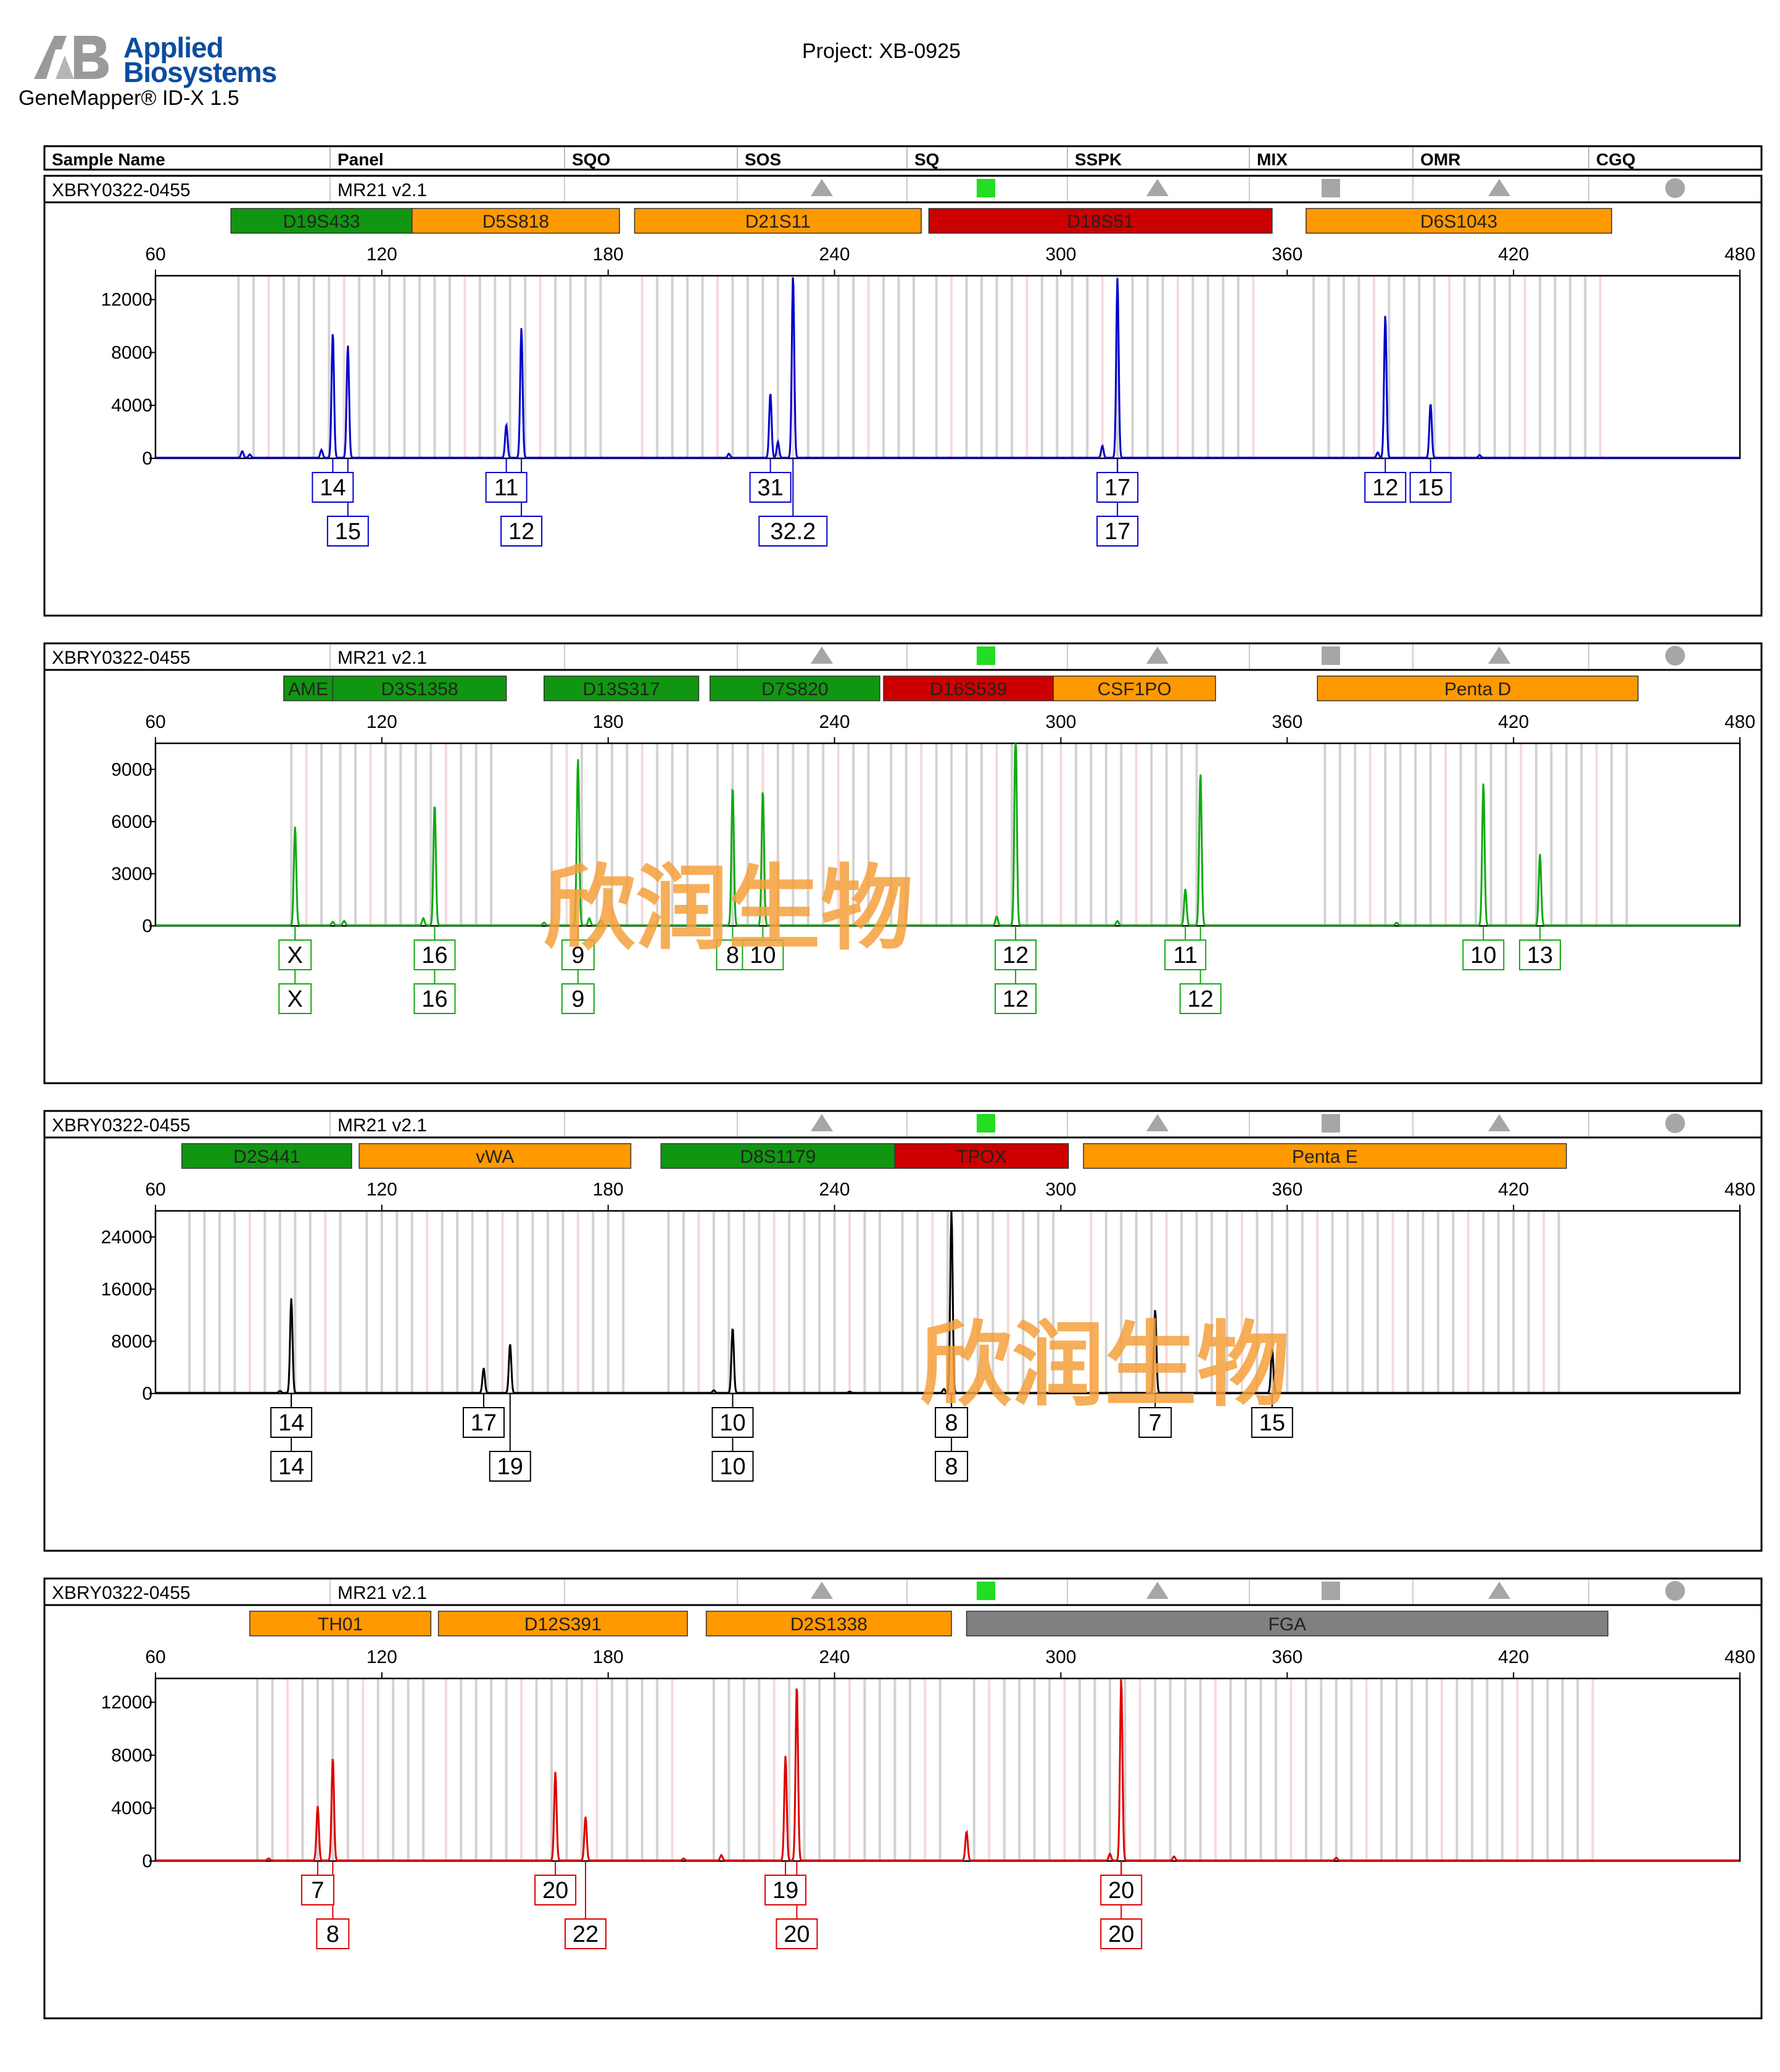 Image resolution: width=1780 pixels, height=2072 pixels. Describe the element at coordinates (308, 690) in the screenshot. I see `marker-label: AME` at that location.